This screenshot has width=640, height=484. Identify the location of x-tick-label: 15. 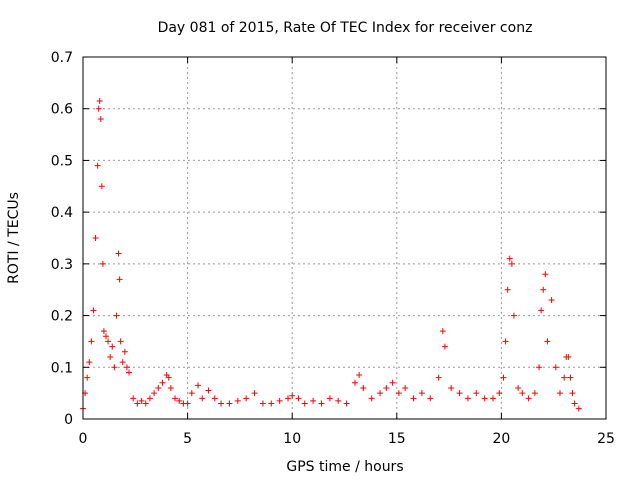
(397, 439).